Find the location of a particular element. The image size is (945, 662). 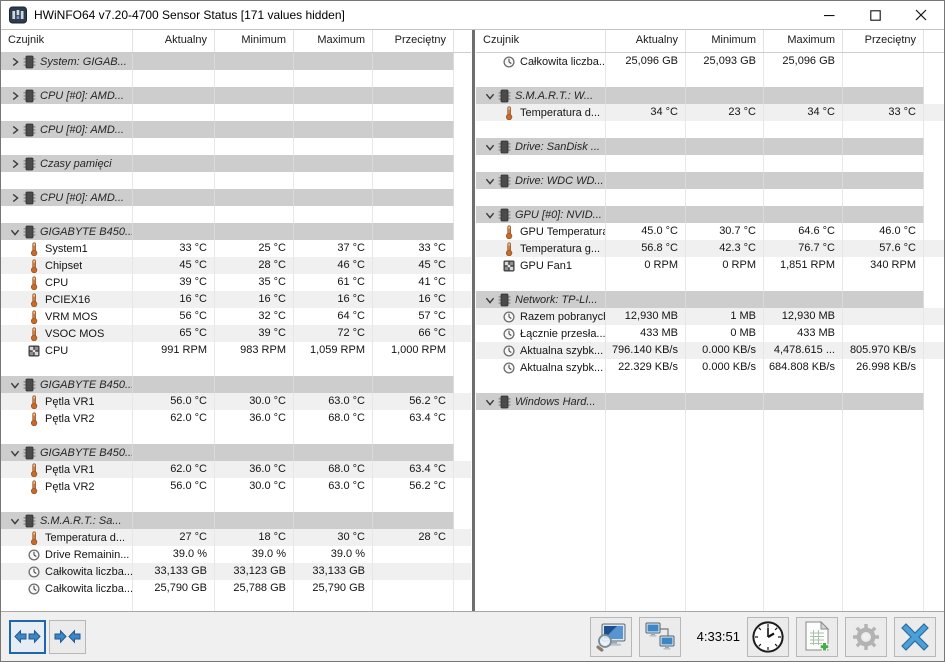

sensor-label: Pętla VR1 is located at coordinates (70, 401).